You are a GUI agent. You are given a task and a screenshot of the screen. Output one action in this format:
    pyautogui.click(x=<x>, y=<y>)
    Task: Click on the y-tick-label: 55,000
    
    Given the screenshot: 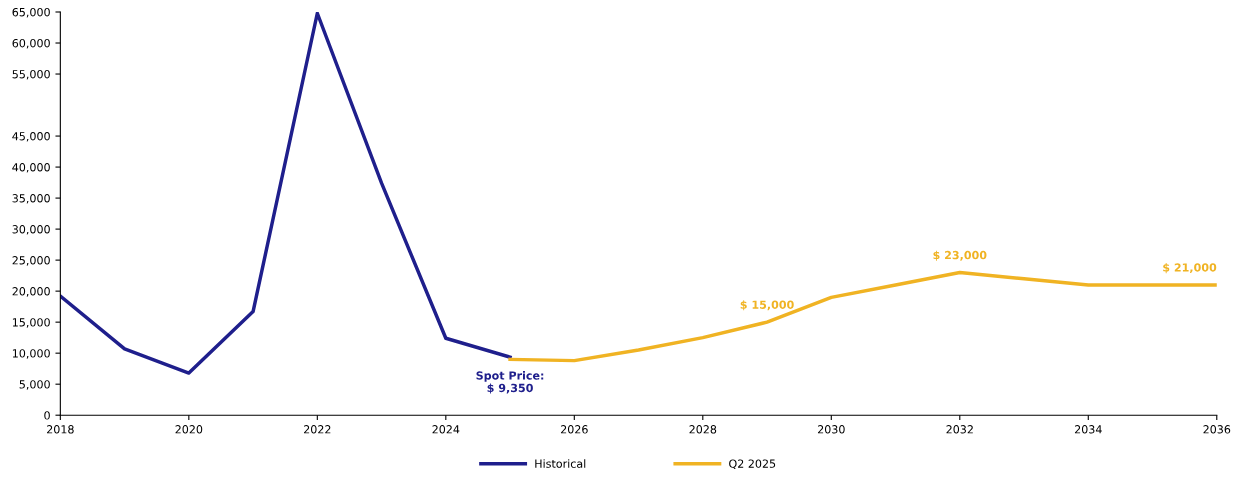 What is the action you would take?
    pyautogui.click(x=31, y=75)
    